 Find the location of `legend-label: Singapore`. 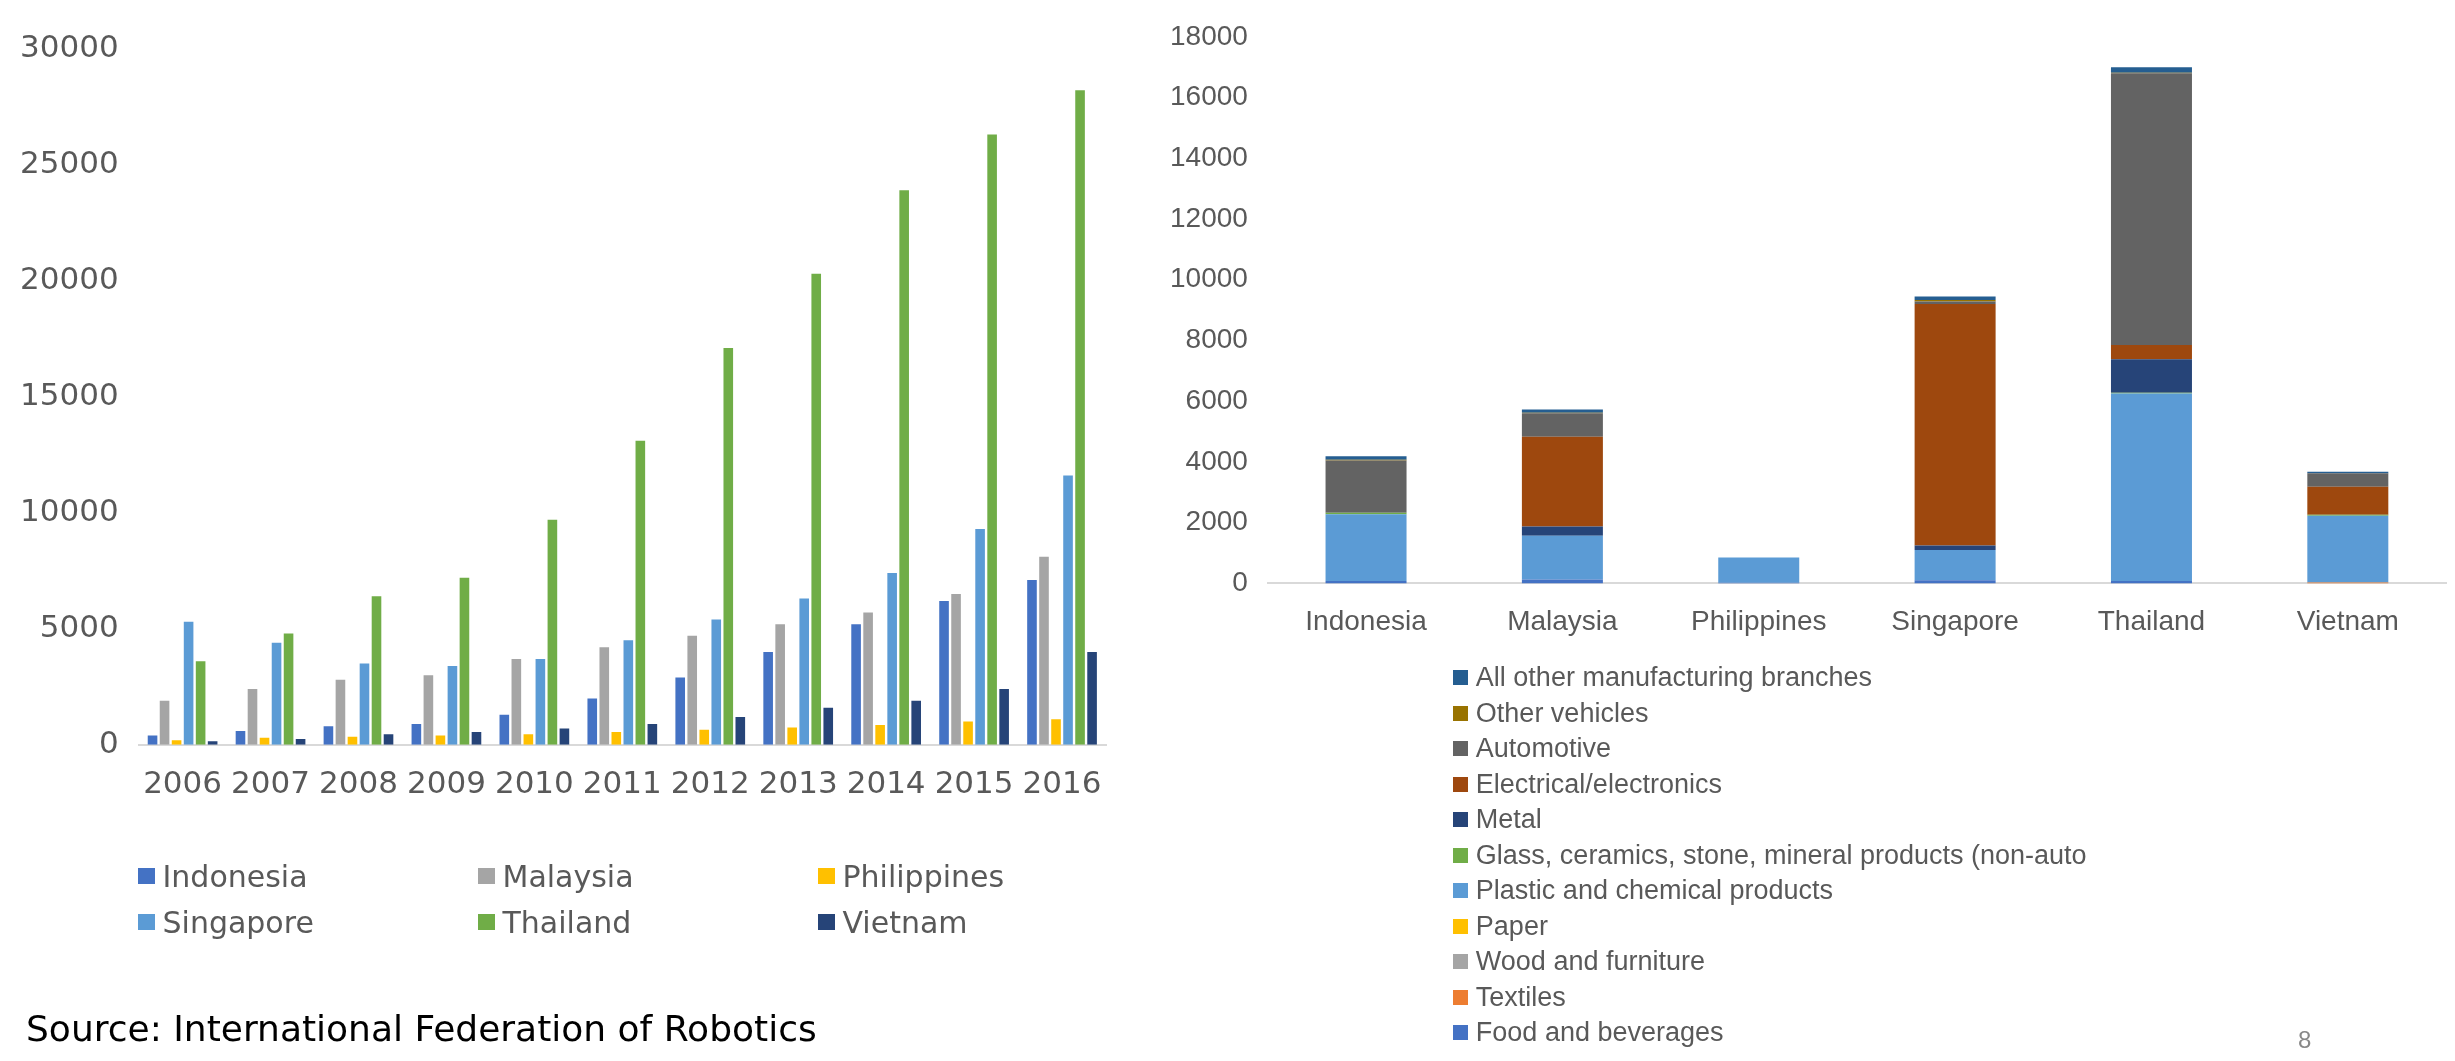

legend-label: Singapore is located at coordinates (238, 922).